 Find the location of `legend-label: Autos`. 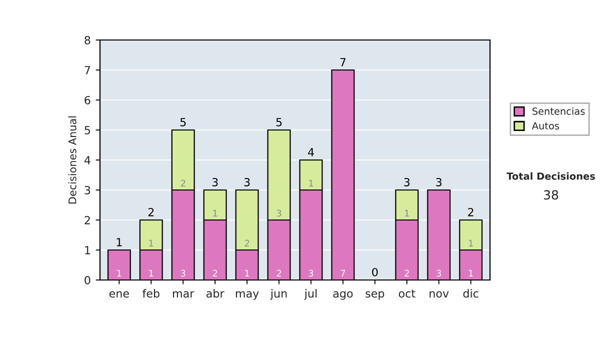

legend-label: Autos is located at coordinates (546, 126).